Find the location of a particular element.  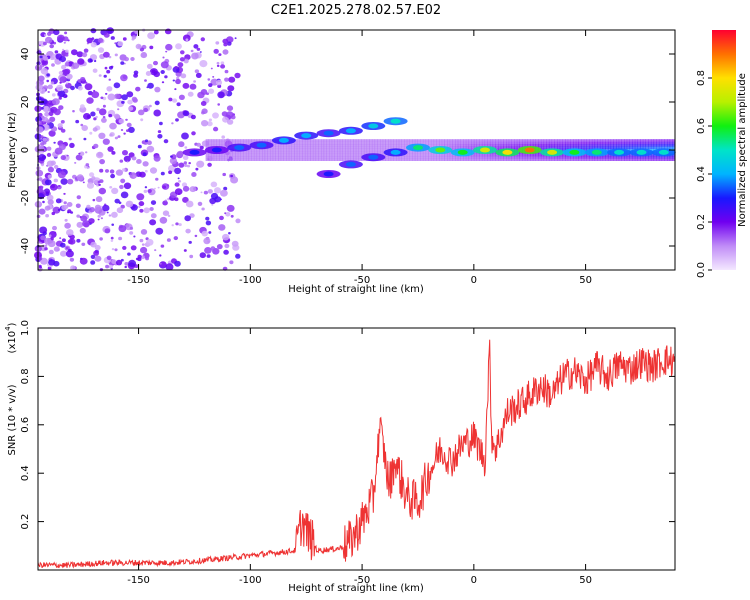

x-tick-label: -150 is located at coordinates (138, 280).